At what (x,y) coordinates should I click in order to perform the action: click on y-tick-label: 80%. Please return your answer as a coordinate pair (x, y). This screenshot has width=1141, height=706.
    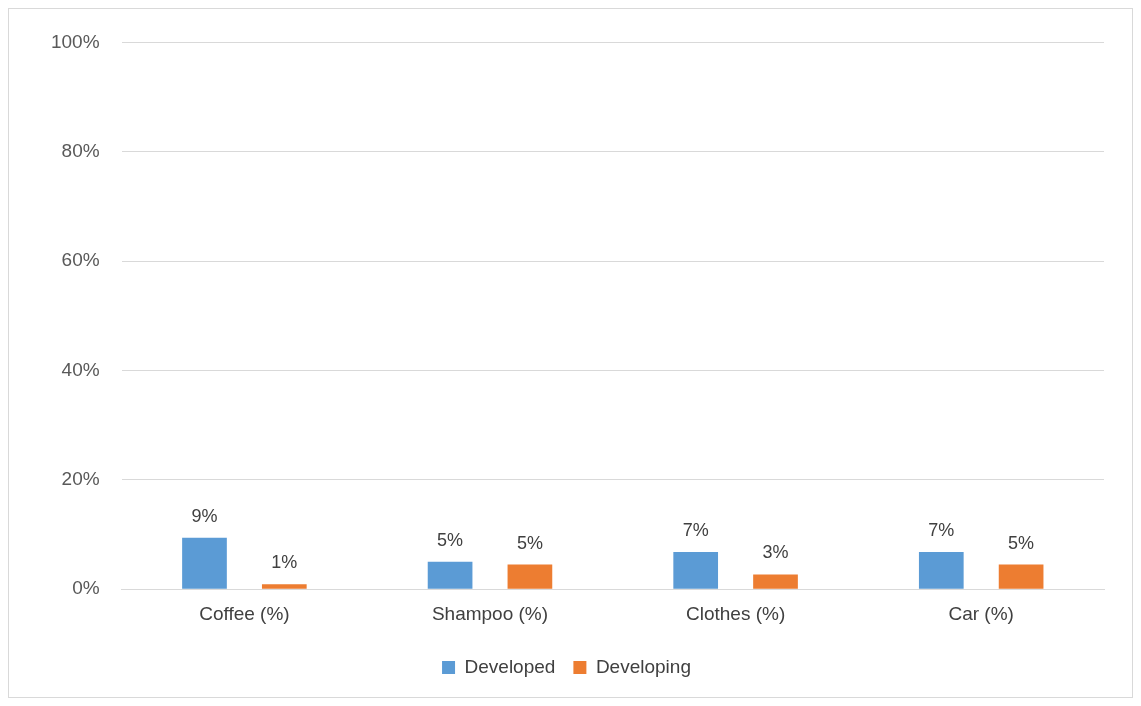
    Looking at the image, I should click on (80, 150).